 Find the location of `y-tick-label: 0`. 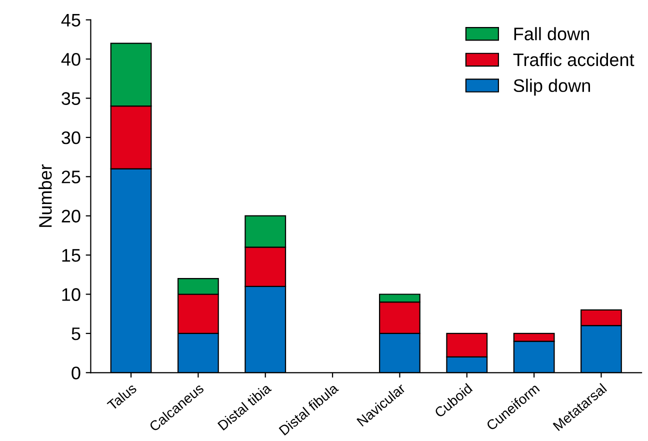

y-tick-label: 0 is located at coordinates (76, 373).